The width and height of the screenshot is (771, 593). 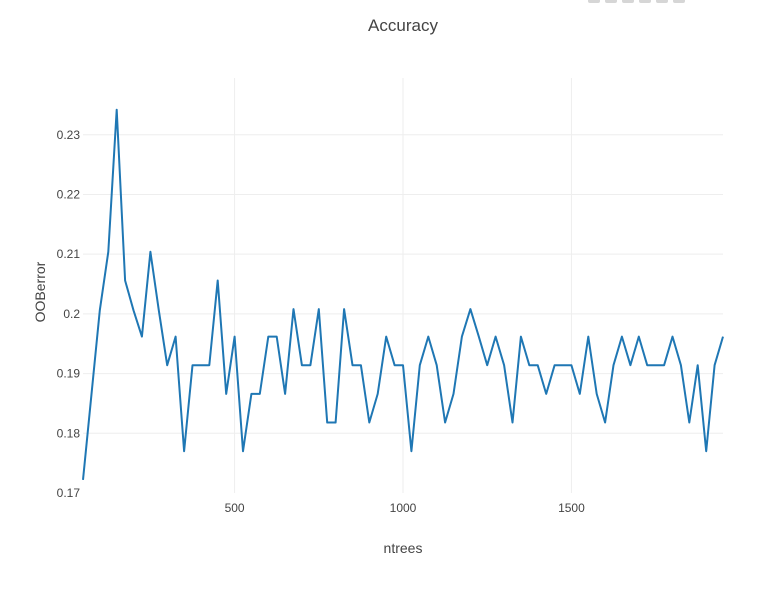 I want to click on x-axis-title: ntrees, so click(x=403, y=548).